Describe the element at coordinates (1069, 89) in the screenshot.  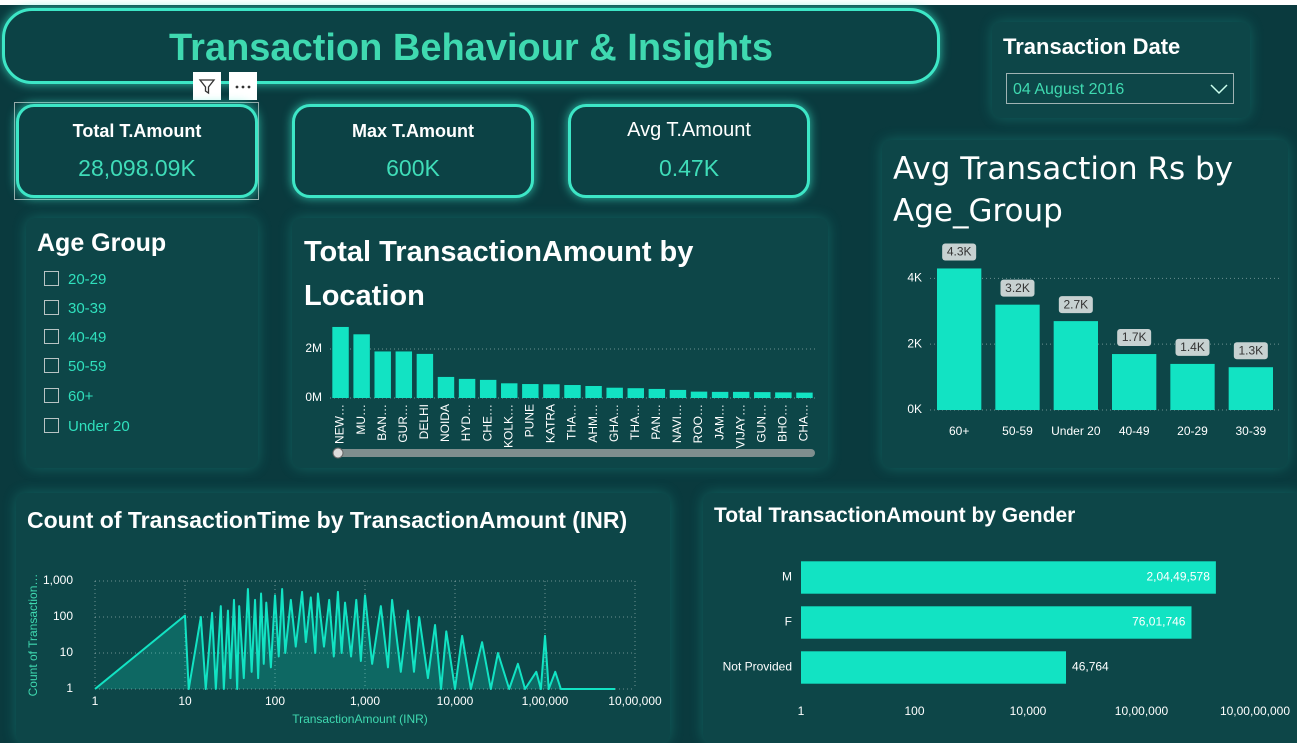
I see `date-value: 04 August 2016` at that location.